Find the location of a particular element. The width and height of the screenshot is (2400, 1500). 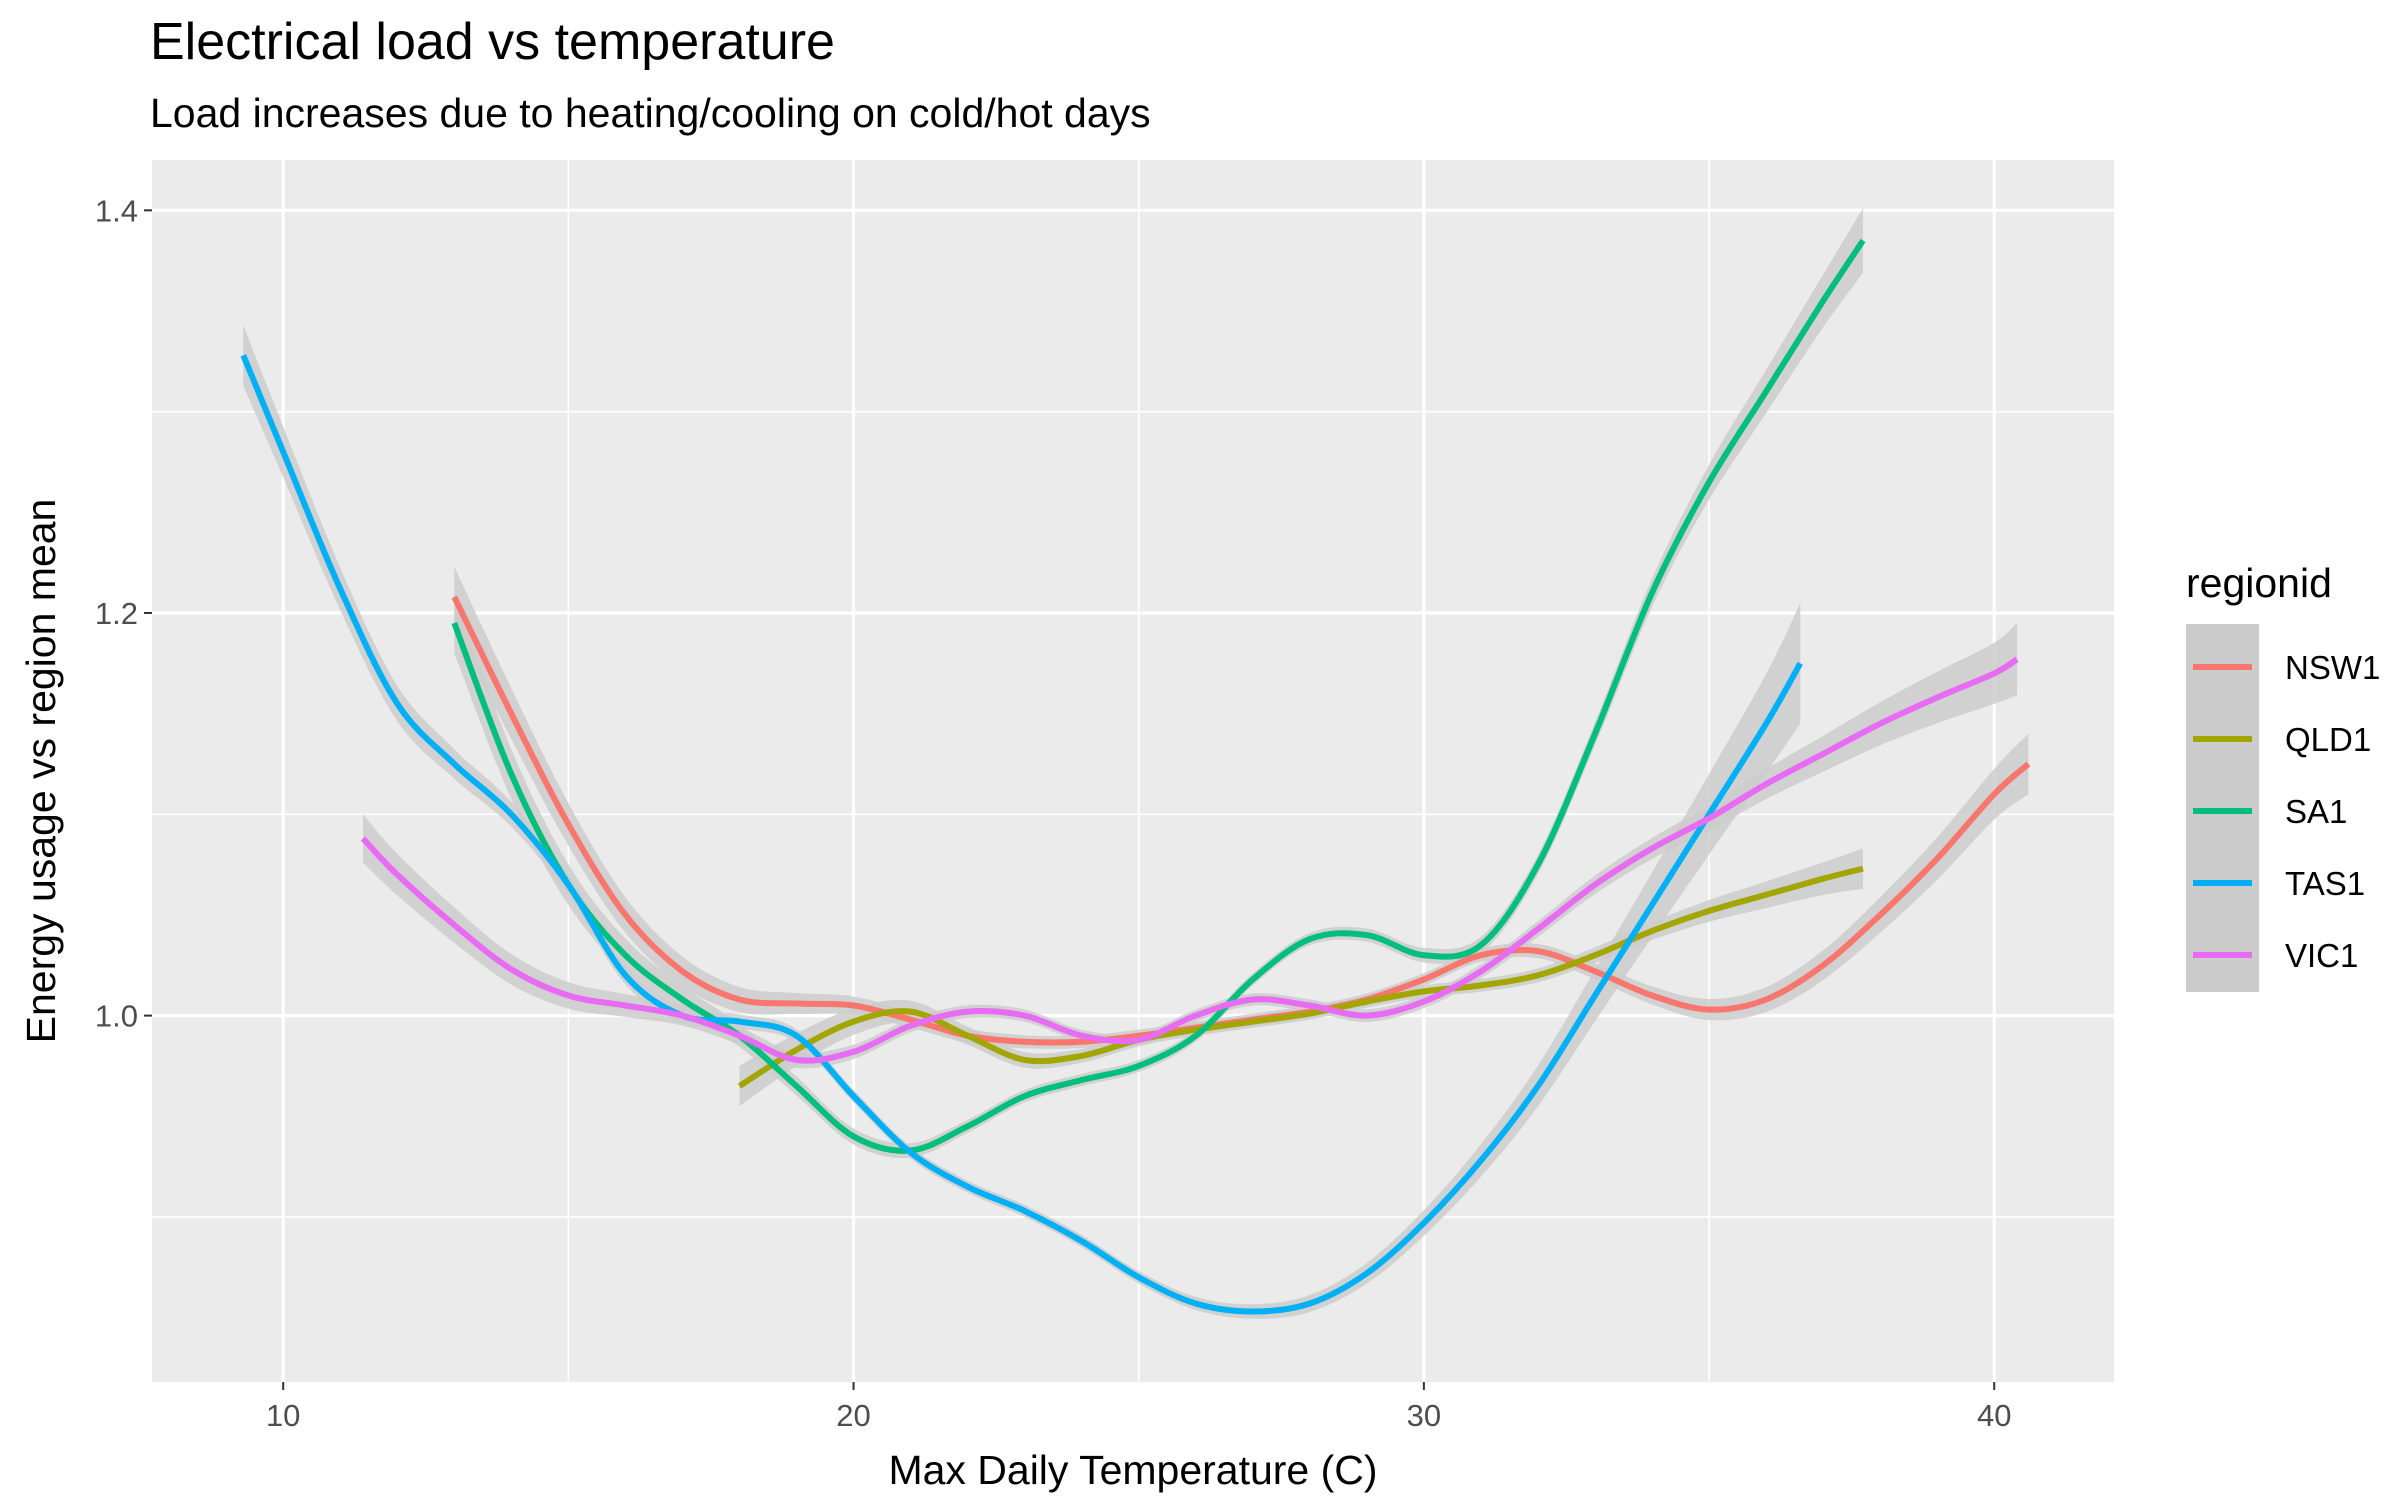

legend-label-qld1: QLD1 is located at coordinates (2328, 739).